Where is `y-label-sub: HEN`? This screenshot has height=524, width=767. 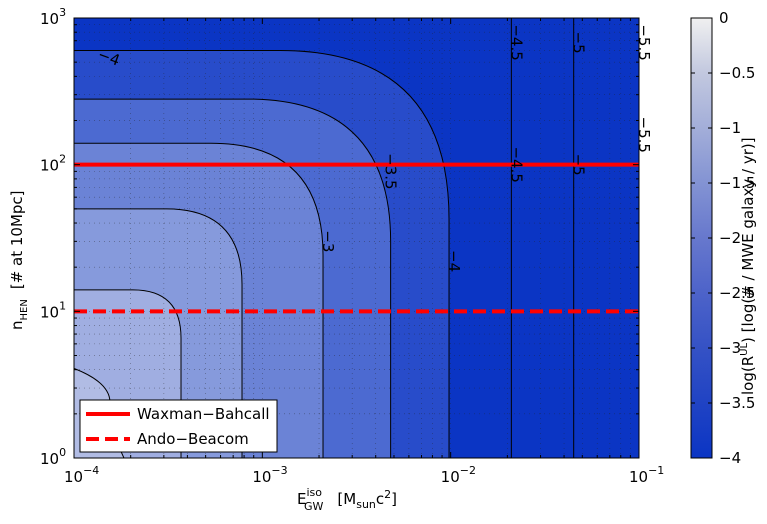 y-label-sub: HEN is located at coordinates (24, 309).